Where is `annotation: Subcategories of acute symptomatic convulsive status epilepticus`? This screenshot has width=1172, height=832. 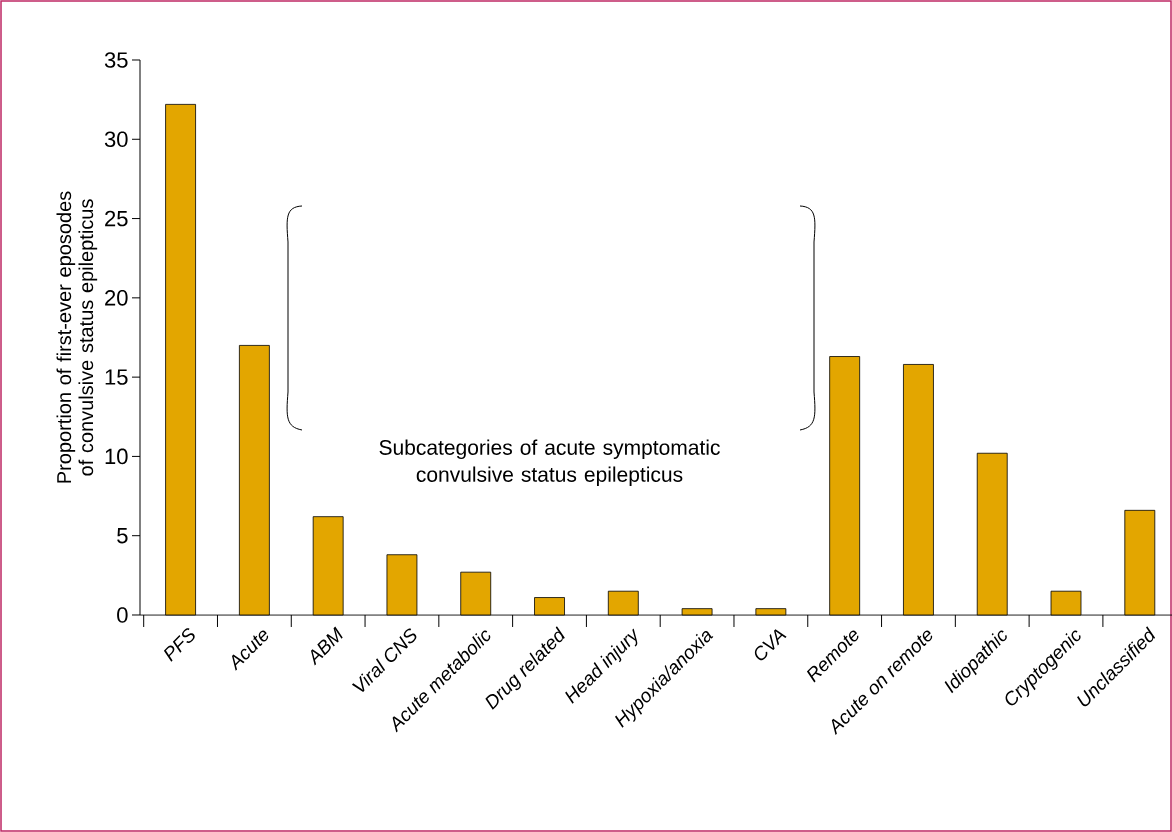
annotation: Subcategories of acute symptomatic convulsive status epilepticus is located at coordinates (549, 463).